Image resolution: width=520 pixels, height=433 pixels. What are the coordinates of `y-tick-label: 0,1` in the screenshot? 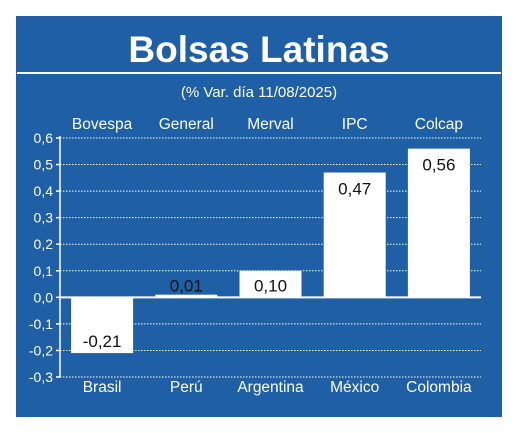 It's located at (44, 271).